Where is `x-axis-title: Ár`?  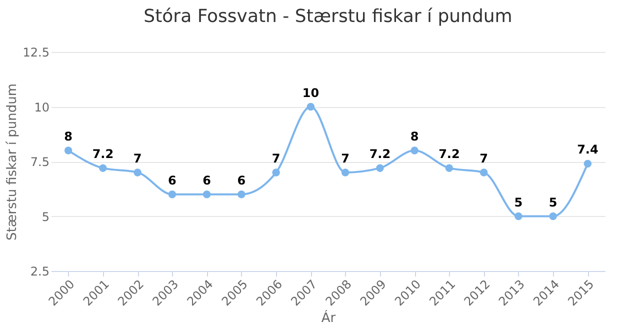
x-axis-title: Ár is located at coordinates (328, 317).